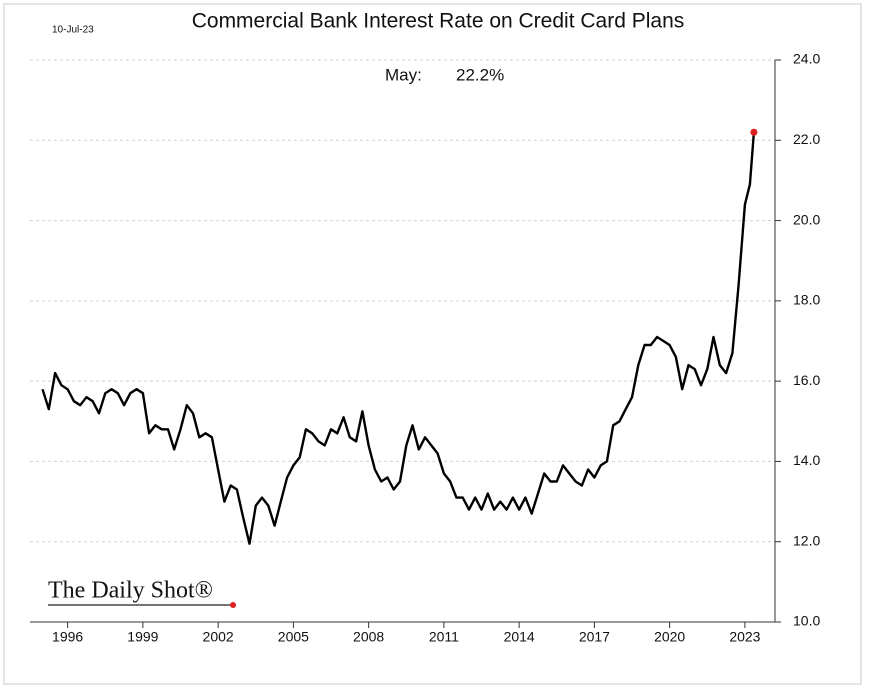 The image size is (885, 699). Describe the element at coordinates (368, 637) in the screenshot. I see `x-tick-label: 2008` at that location.